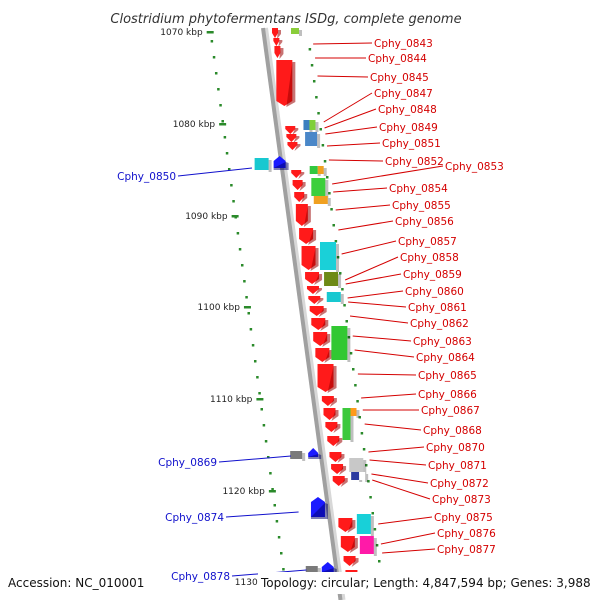 This screenshot has height=600, width=600. I want to click on gene-label: Cphy_0847, so click(403, 94).